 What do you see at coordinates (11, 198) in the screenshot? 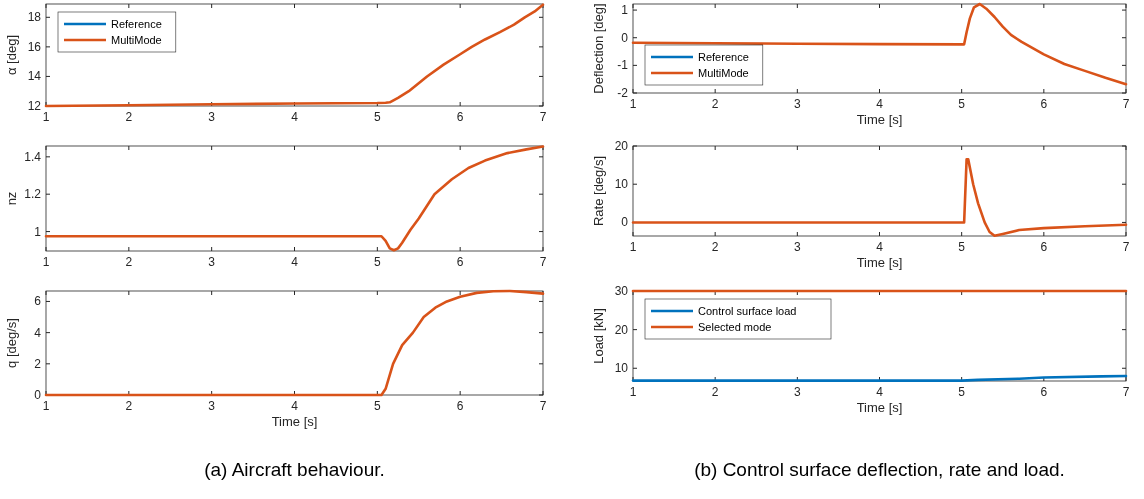
I see `y-axis-title: nz` at bounding box center [11, 198].